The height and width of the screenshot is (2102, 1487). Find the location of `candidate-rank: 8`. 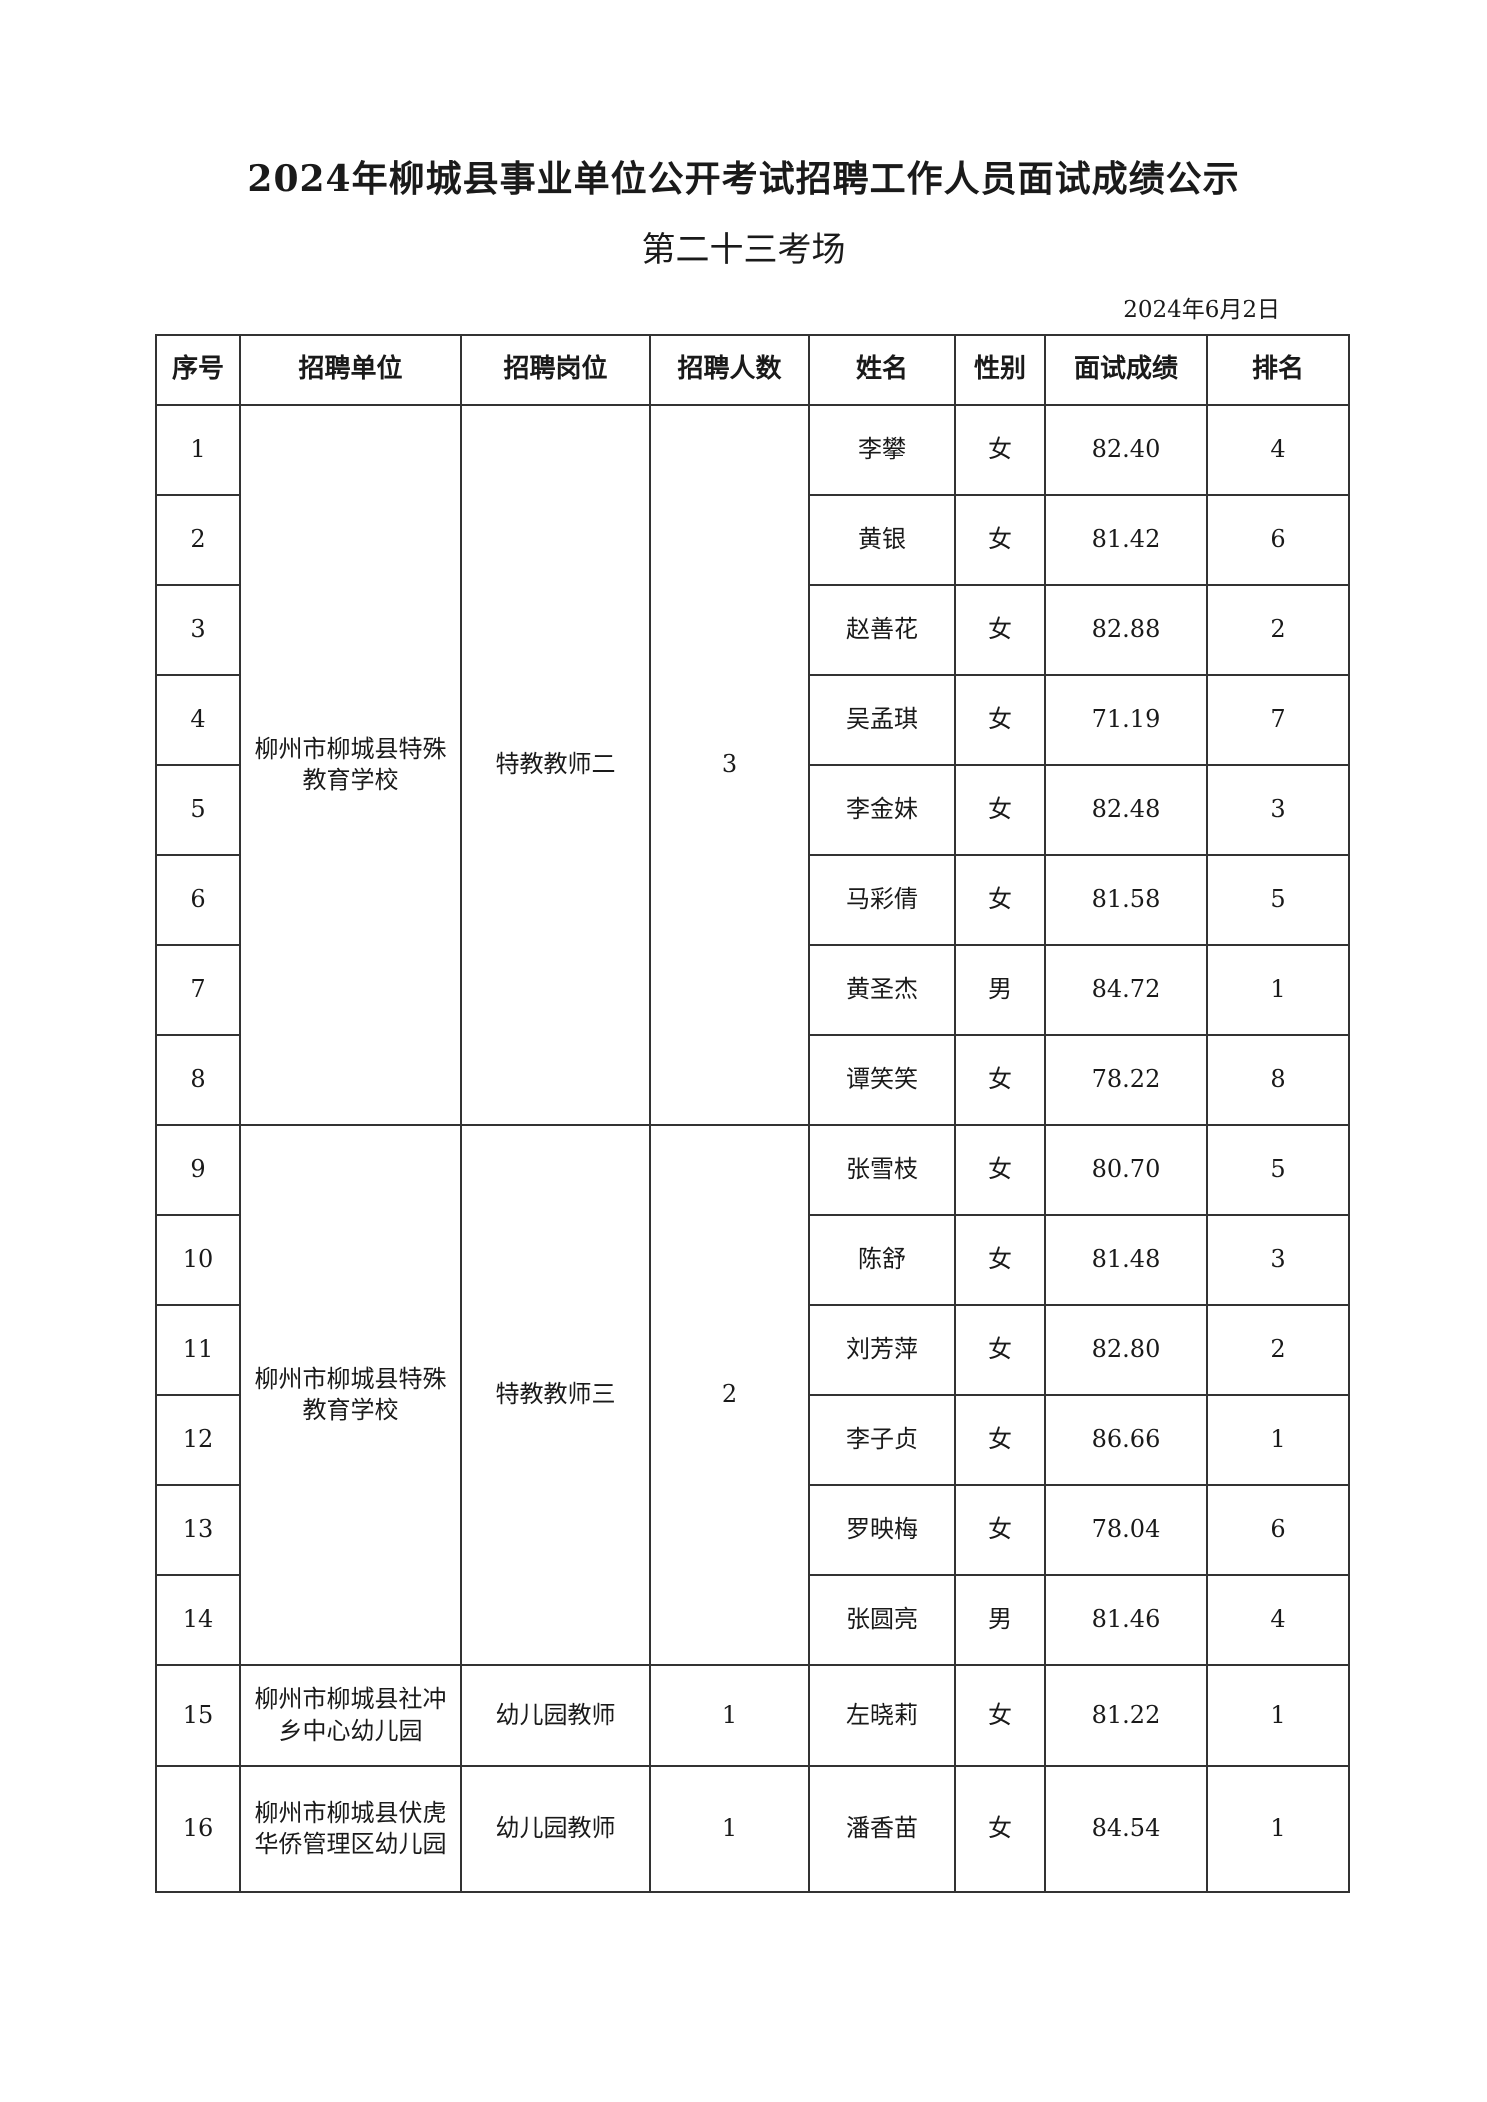

candidate-rank: 8 is located at coordinates (1278, 1080).